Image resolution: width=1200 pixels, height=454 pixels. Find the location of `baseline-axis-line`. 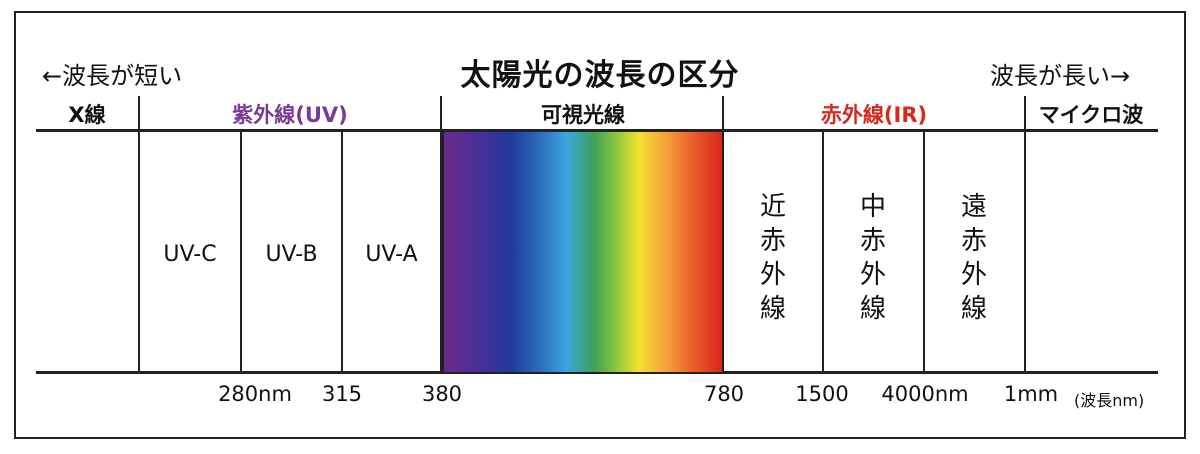

baseline-axis-line is located at coordinates (597, 372).